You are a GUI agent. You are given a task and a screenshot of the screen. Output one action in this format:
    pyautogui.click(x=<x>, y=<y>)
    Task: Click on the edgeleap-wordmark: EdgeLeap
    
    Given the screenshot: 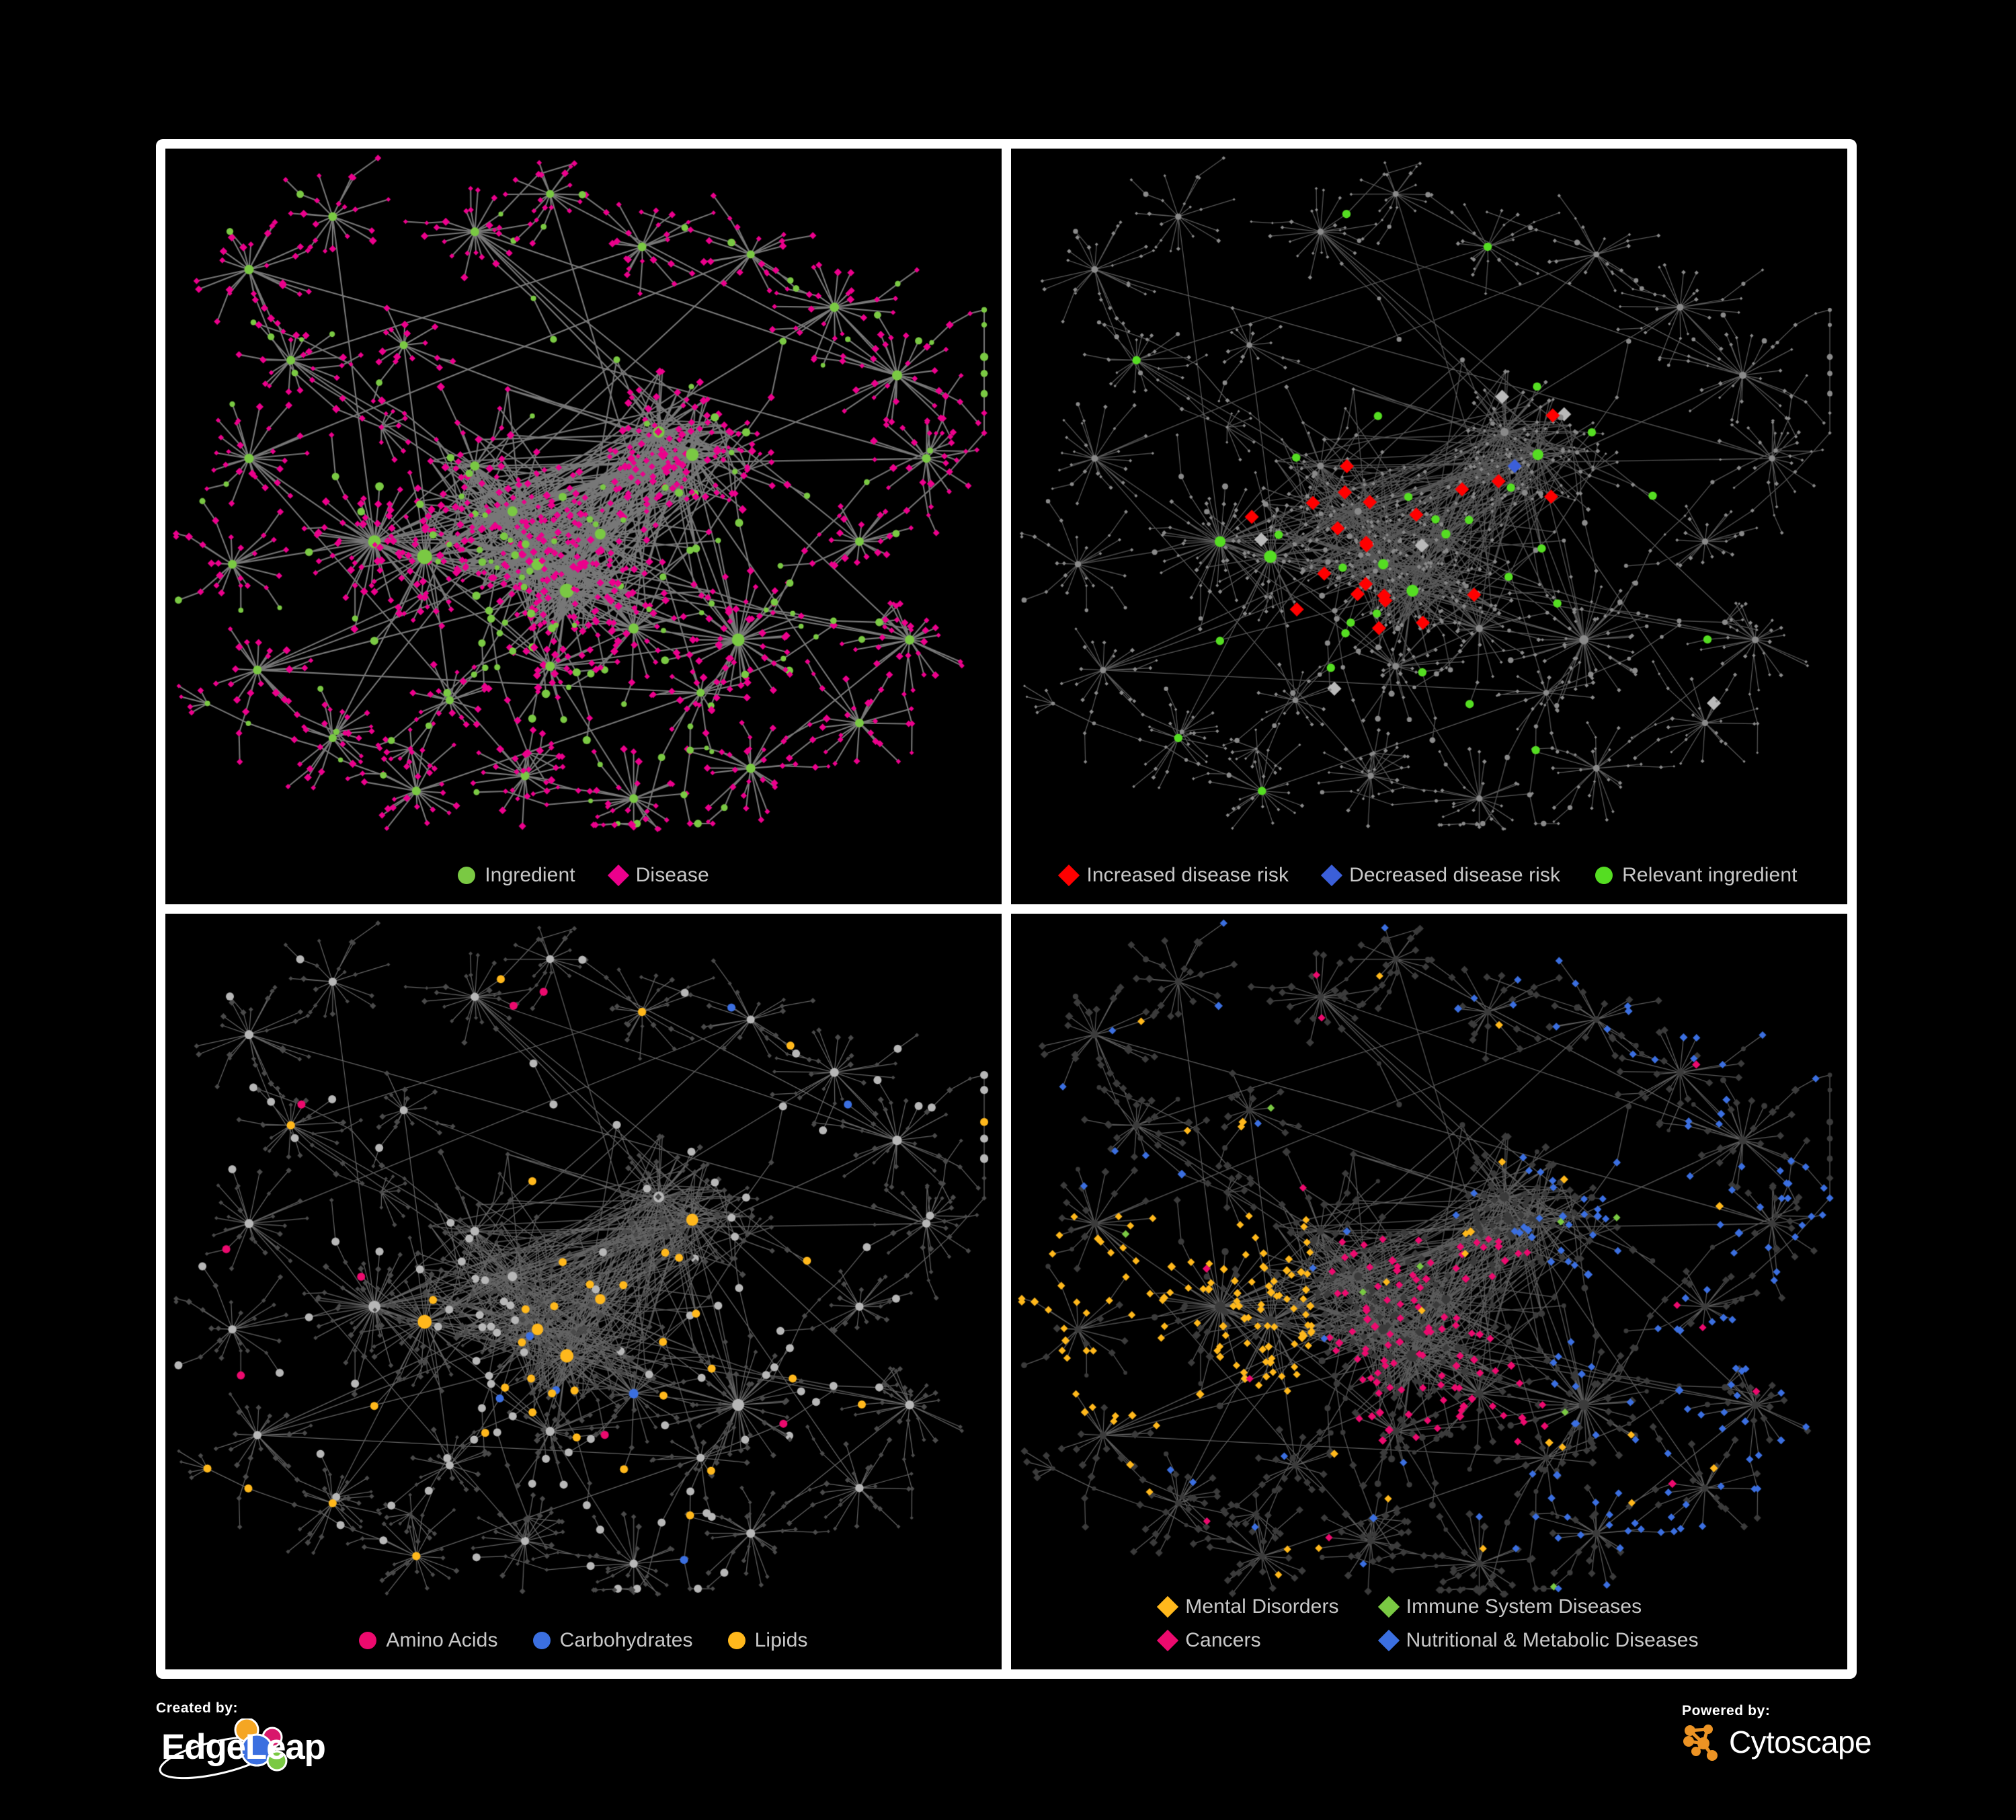 What is the action you would take?
    pyautogui.click(x=243, y=1747)
    